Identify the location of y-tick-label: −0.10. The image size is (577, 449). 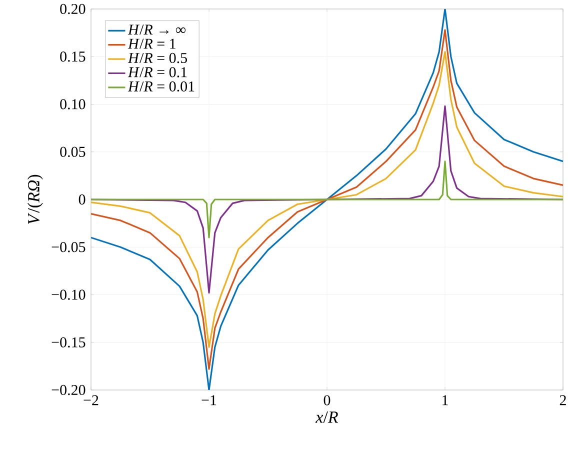
(69, 295).